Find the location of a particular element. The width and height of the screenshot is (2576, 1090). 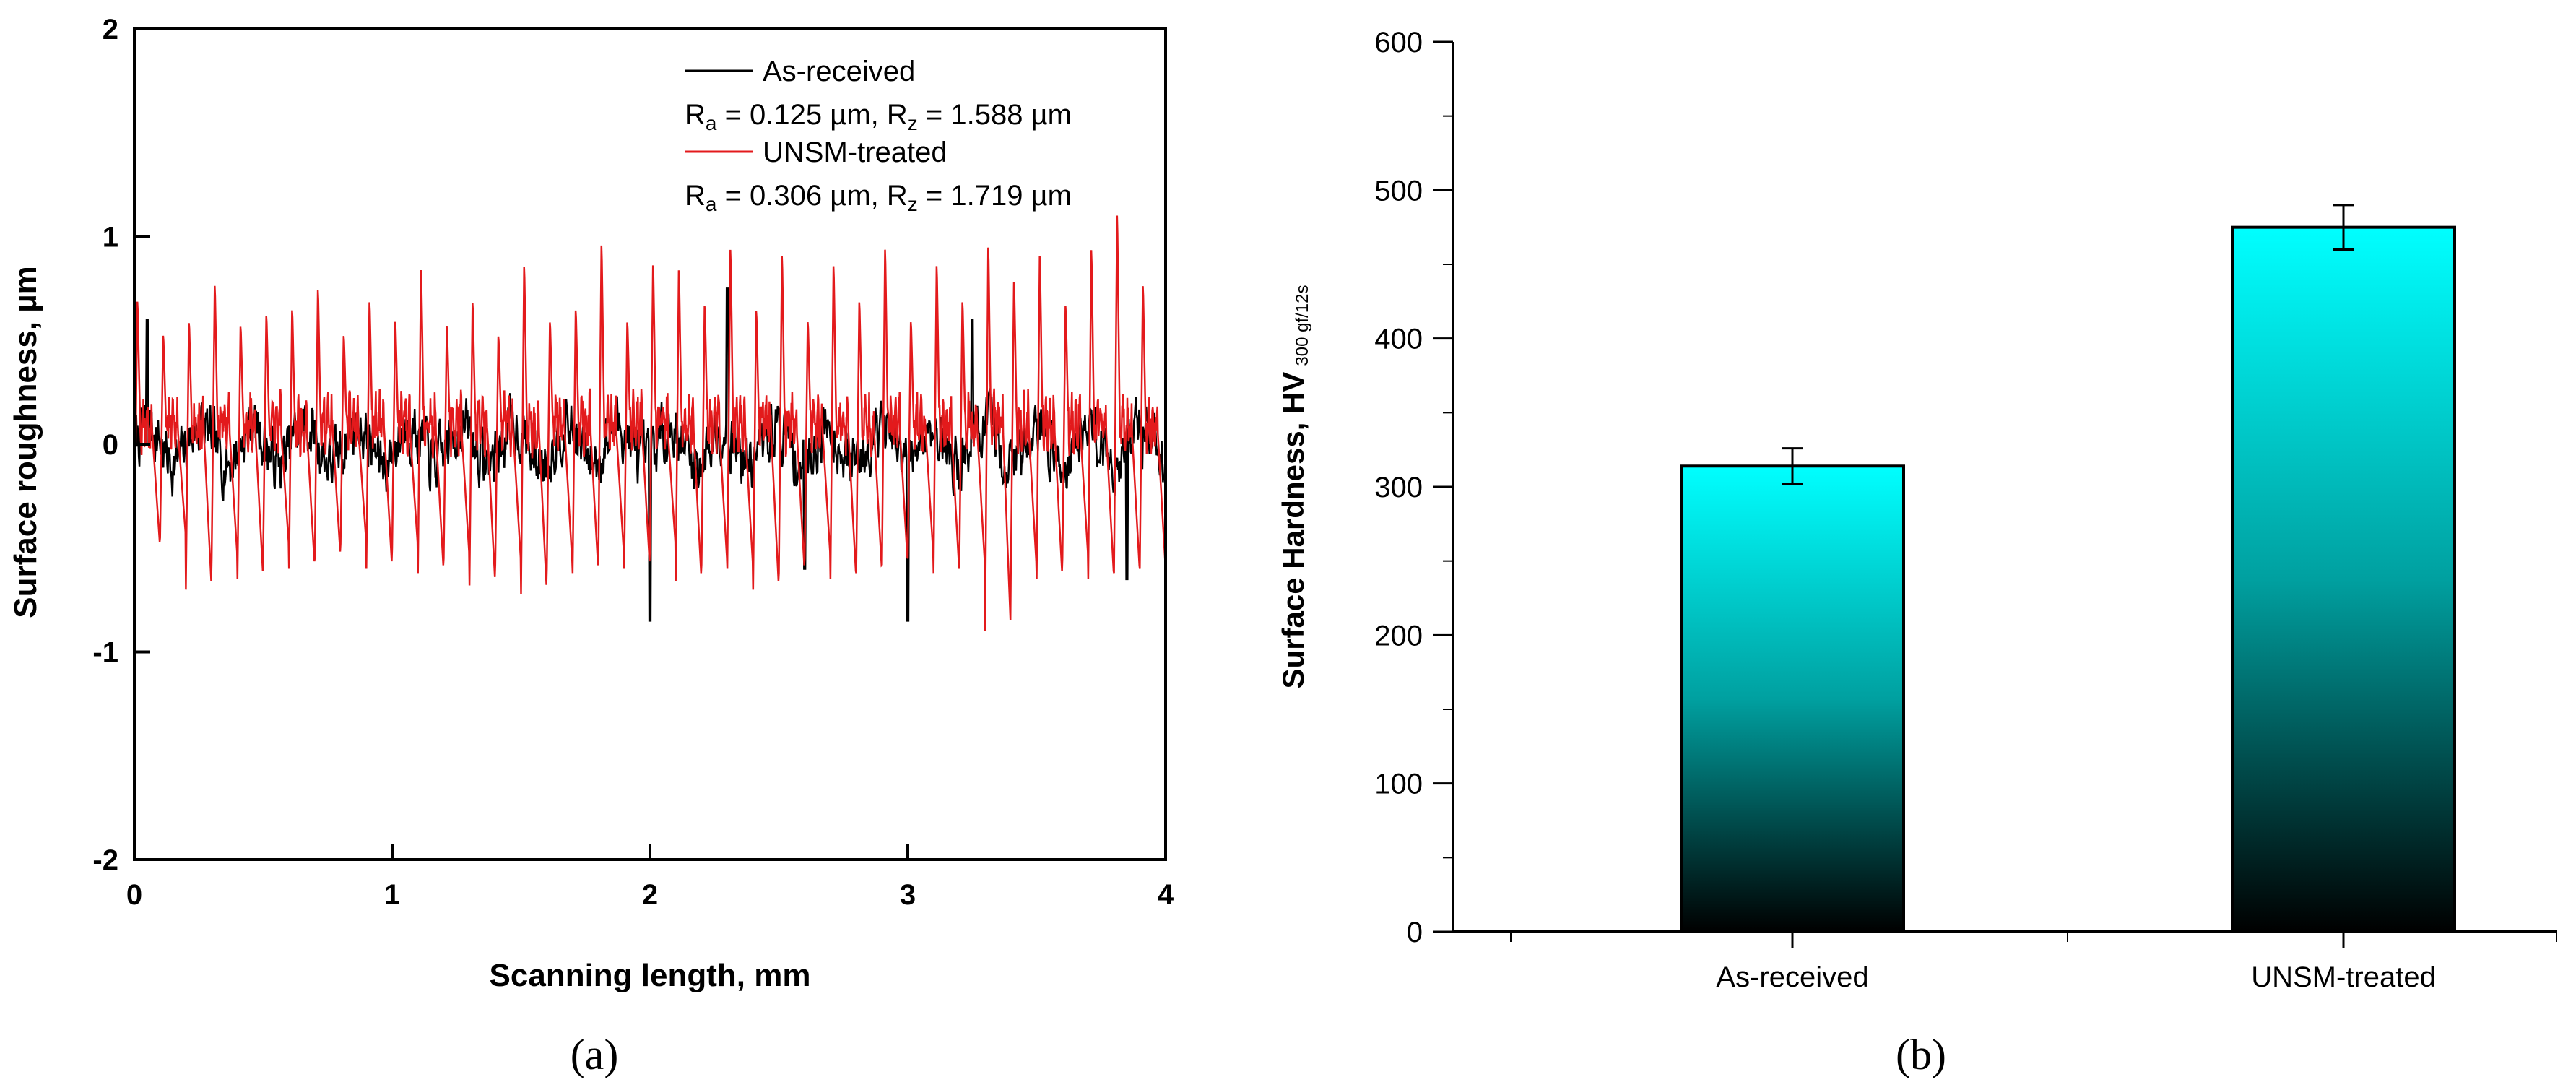

hardness-y-tick-label: 300 is located at coordinates (1398, 487).